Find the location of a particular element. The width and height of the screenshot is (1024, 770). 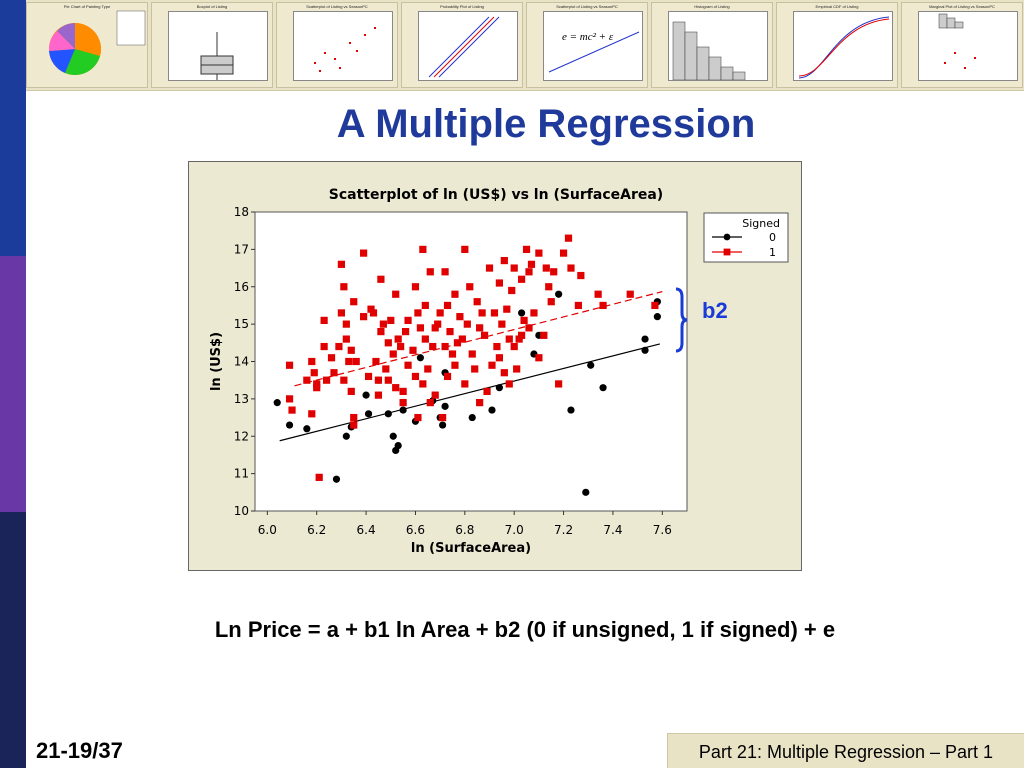

y-axis-label: ln (US$) is located at coordinates (216, 361).